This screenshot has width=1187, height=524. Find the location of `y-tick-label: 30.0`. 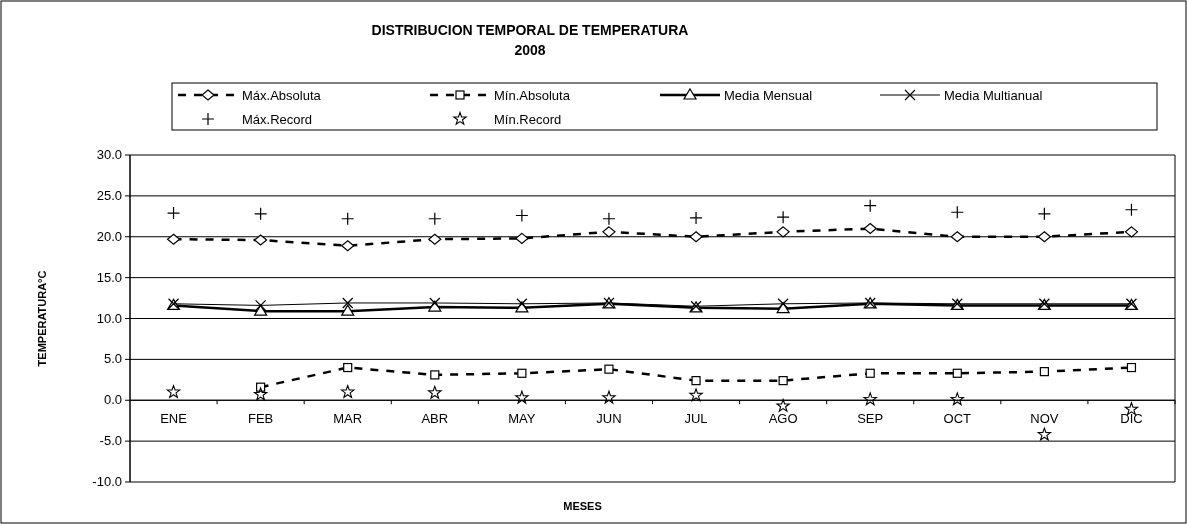

y-tick-label: 30.0 is located at coordinates (109, 154).